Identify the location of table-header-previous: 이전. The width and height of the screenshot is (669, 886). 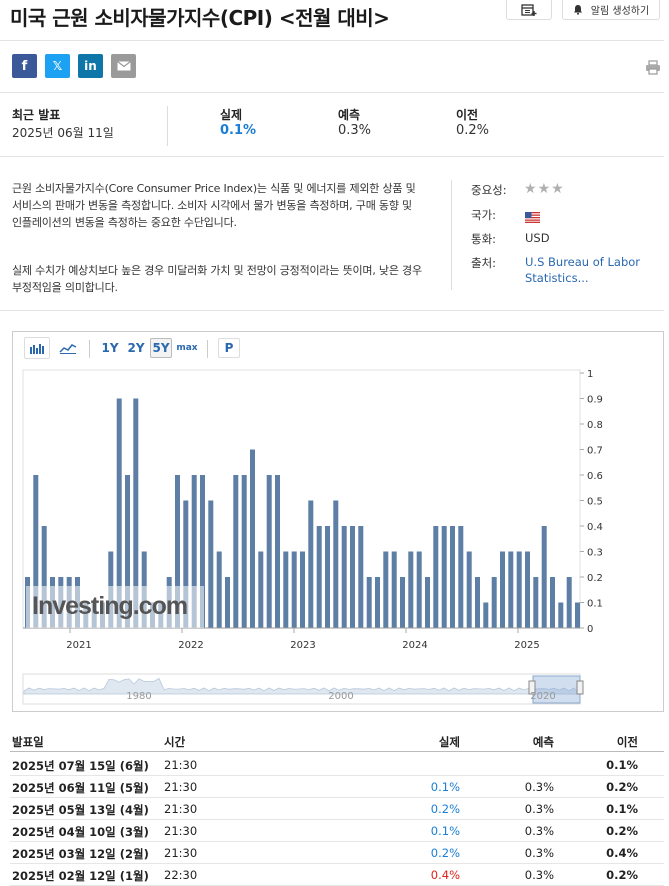
(627, 742).